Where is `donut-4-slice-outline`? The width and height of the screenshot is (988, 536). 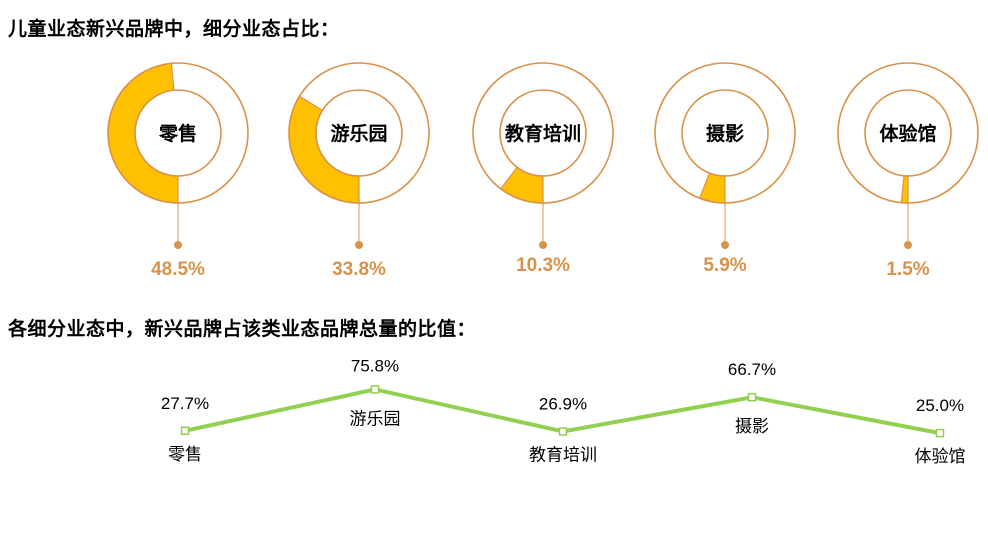 donut-4-slice-outline is located at coordinates (712, 188).